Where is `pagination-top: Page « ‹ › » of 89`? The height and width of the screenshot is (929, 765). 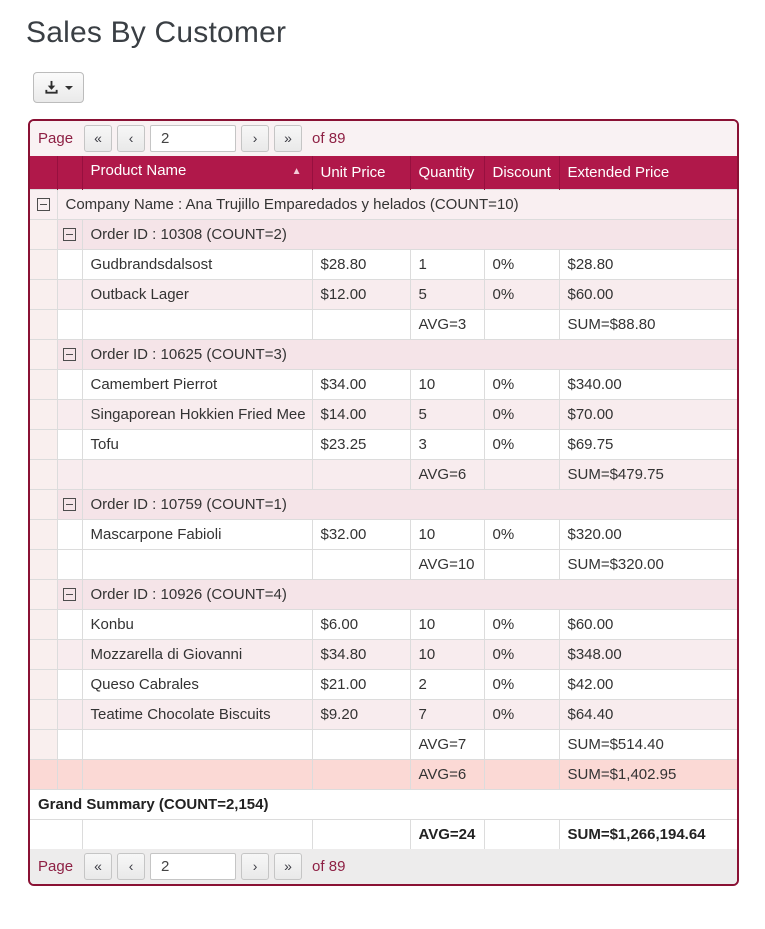 pagination-top: Page « ‹ › » of 89 is located at coordinates (383, 138).